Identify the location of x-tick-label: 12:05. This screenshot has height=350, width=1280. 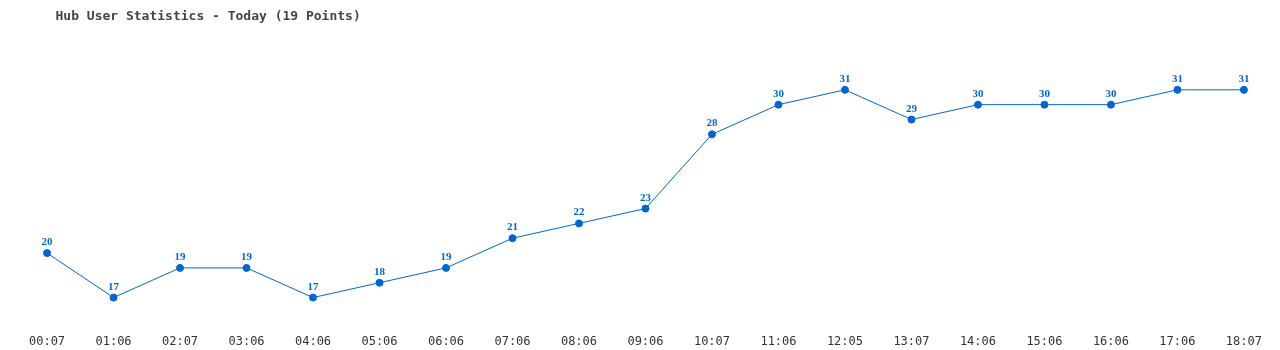
(845, 340).